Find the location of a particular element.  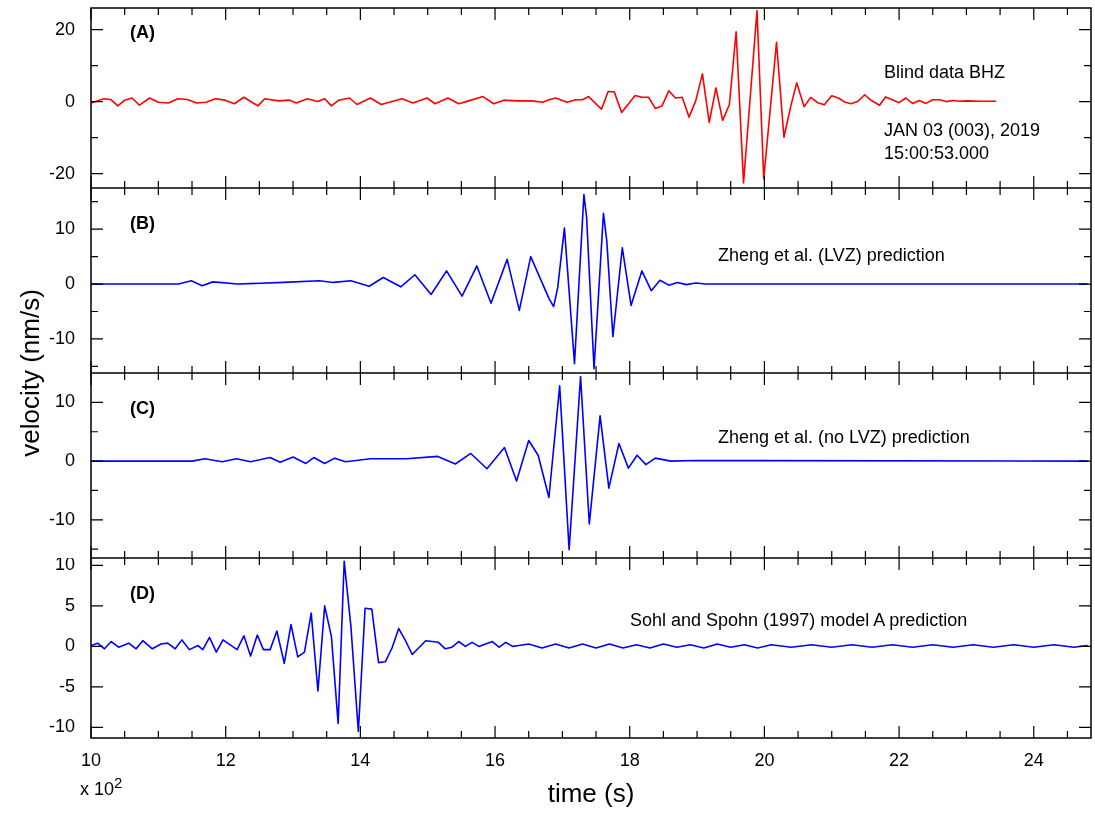

x-tick-label: 18 is located at coordinates (629, 759).